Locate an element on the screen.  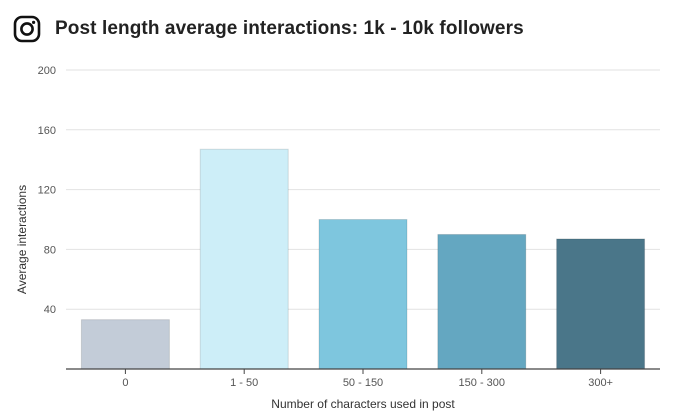
y-tick-label: 160 is located at coordinates (47, 131).